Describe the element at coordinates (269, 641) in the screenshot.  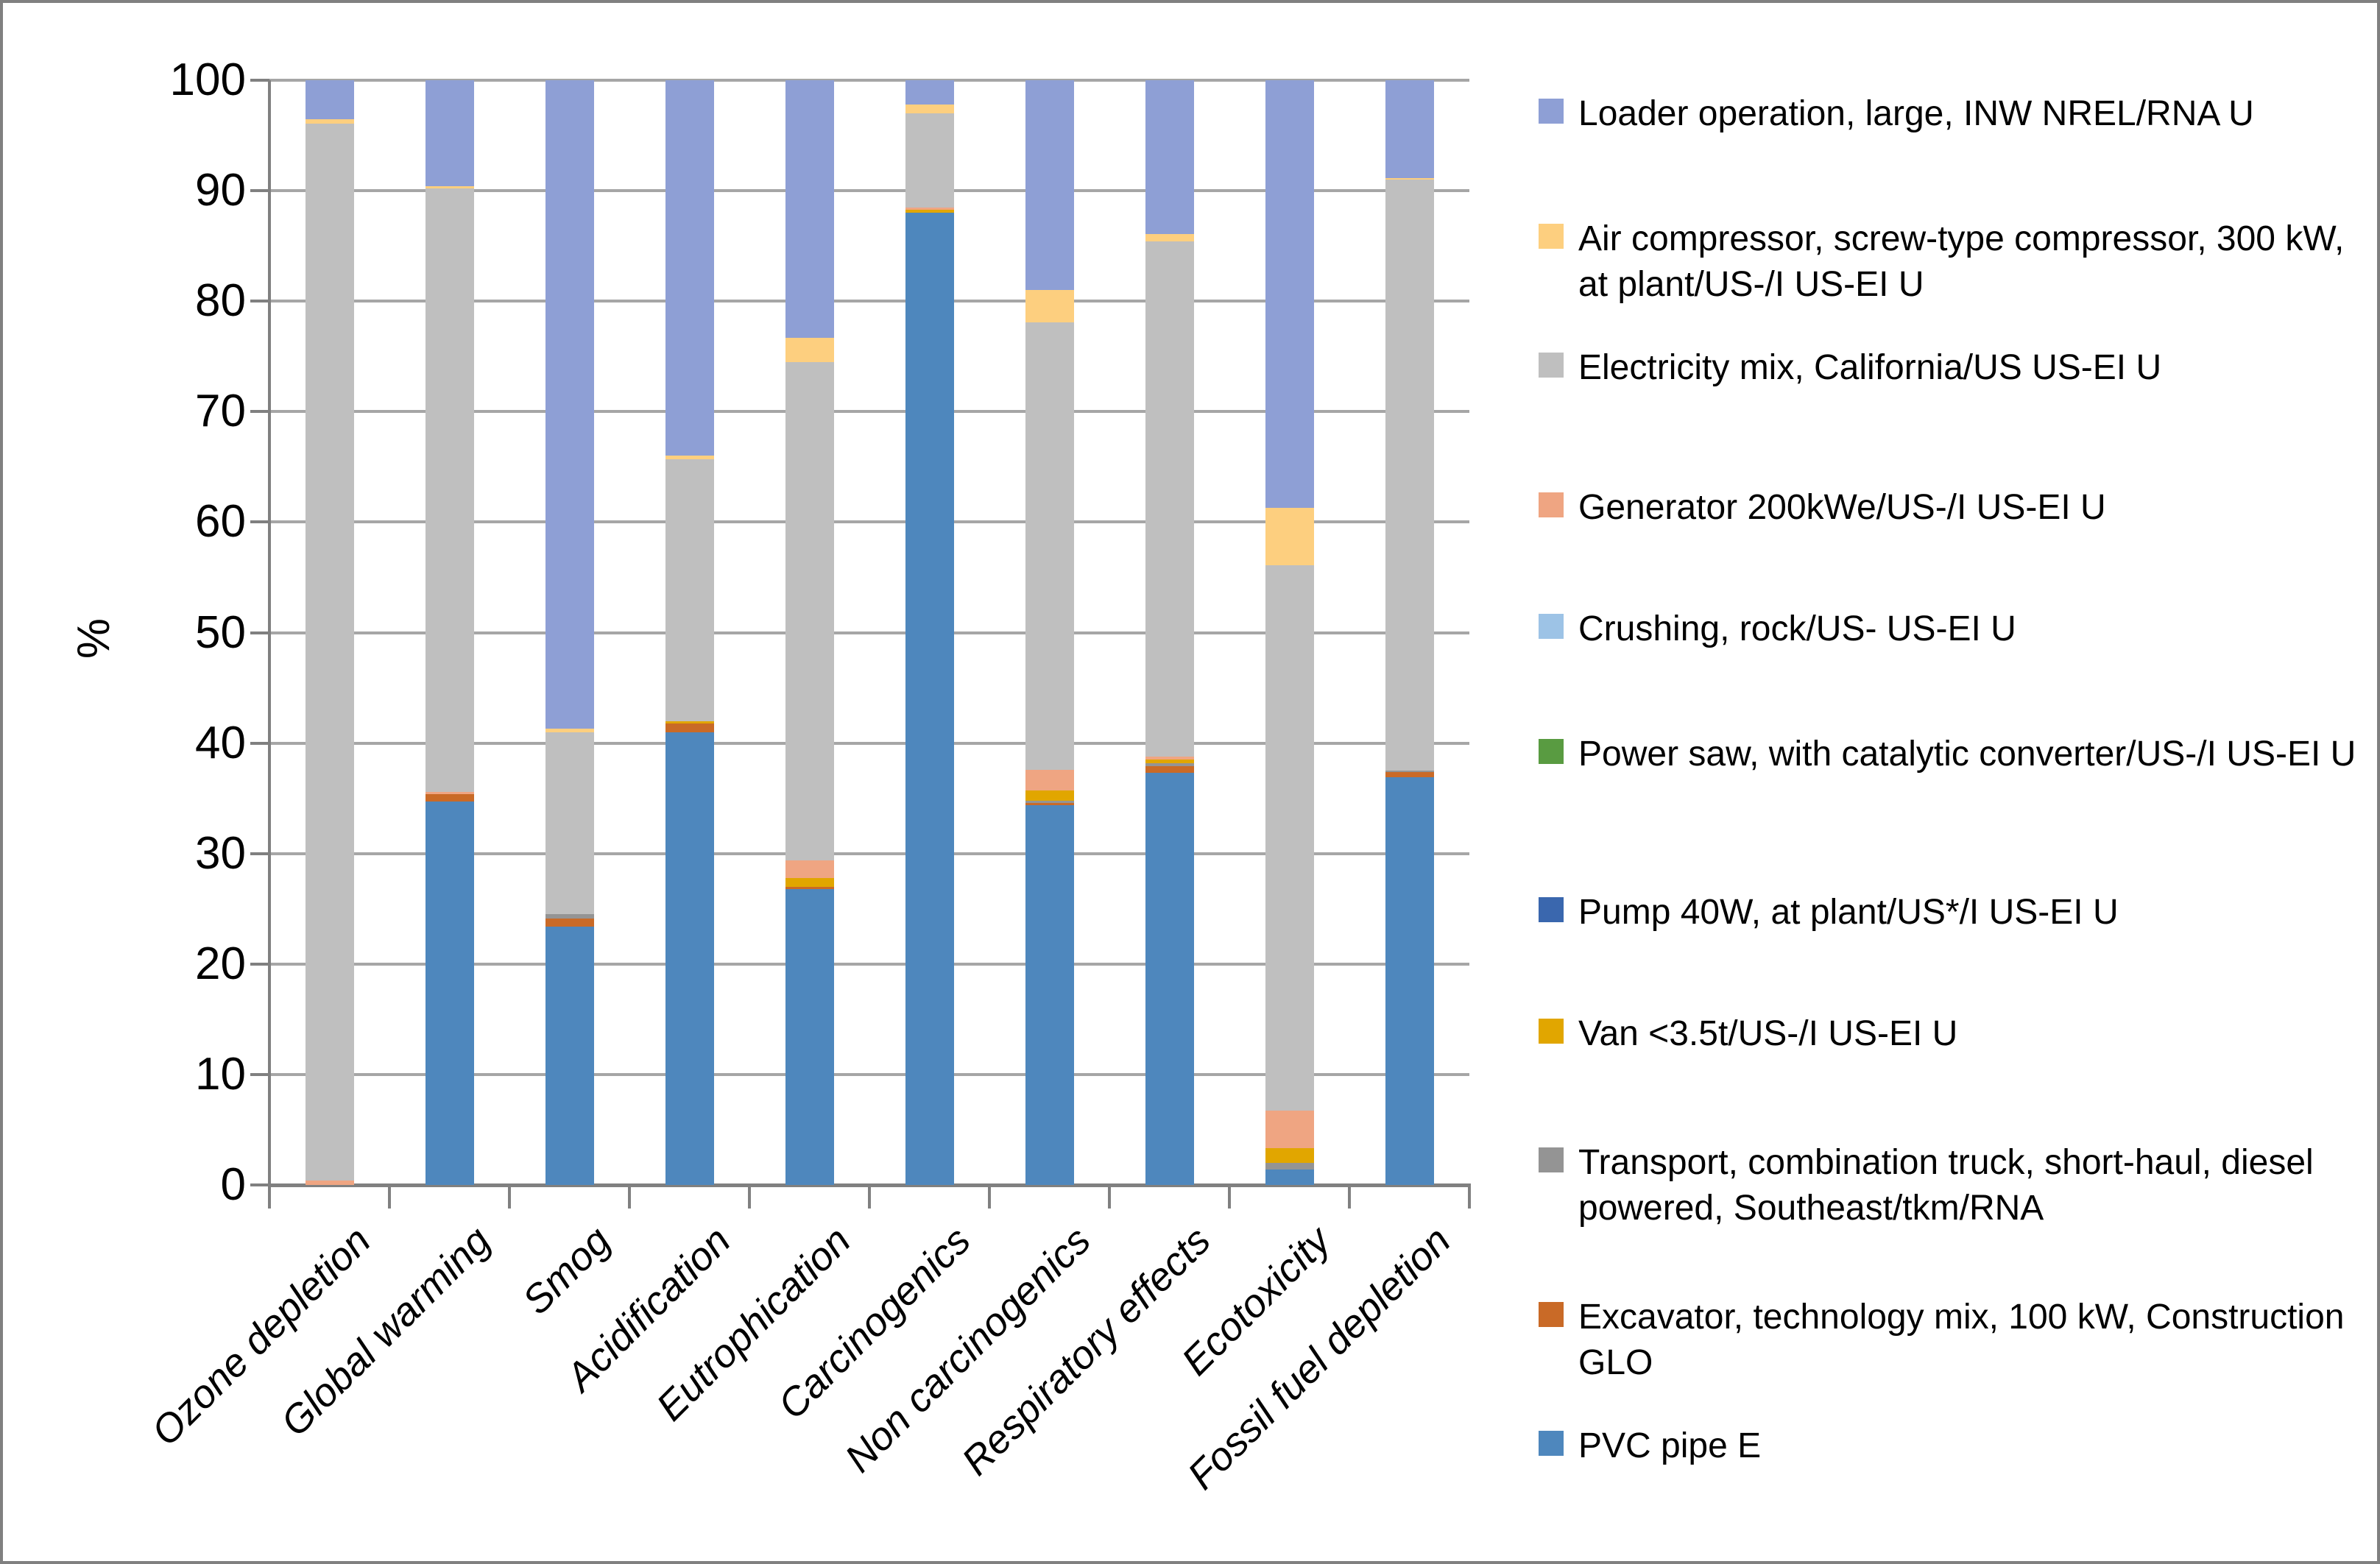
I see `y-axis-line` at that location.